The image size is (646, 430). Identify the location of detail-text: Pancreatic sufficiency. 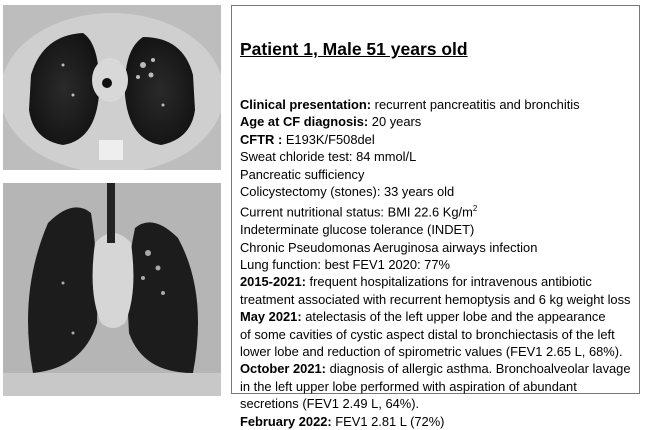
(302, 174).